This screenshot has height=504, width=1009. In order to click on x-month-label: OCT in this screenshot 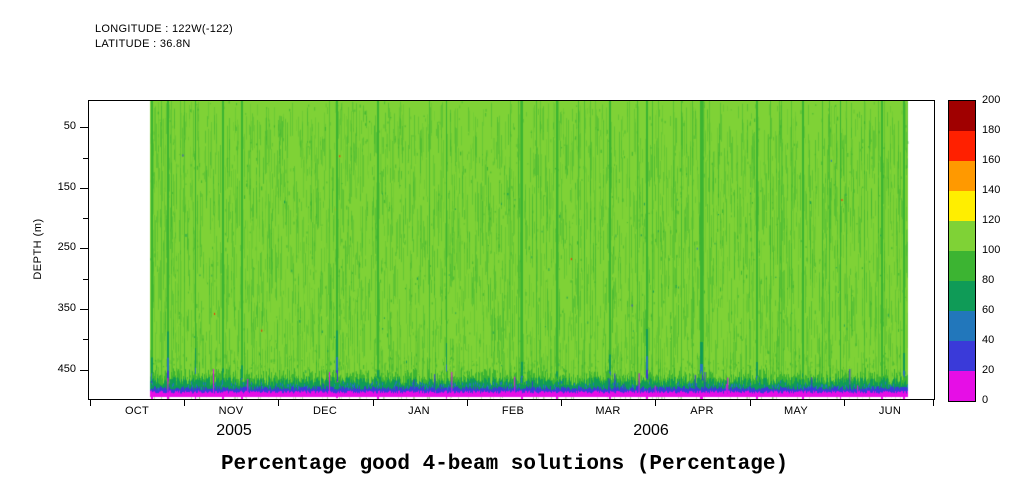, I will do `click(137, 411)`.